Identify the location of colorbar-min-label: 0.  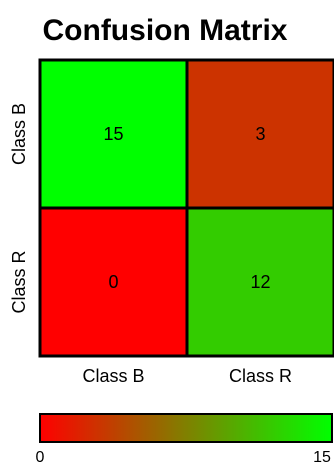
(40, 457).